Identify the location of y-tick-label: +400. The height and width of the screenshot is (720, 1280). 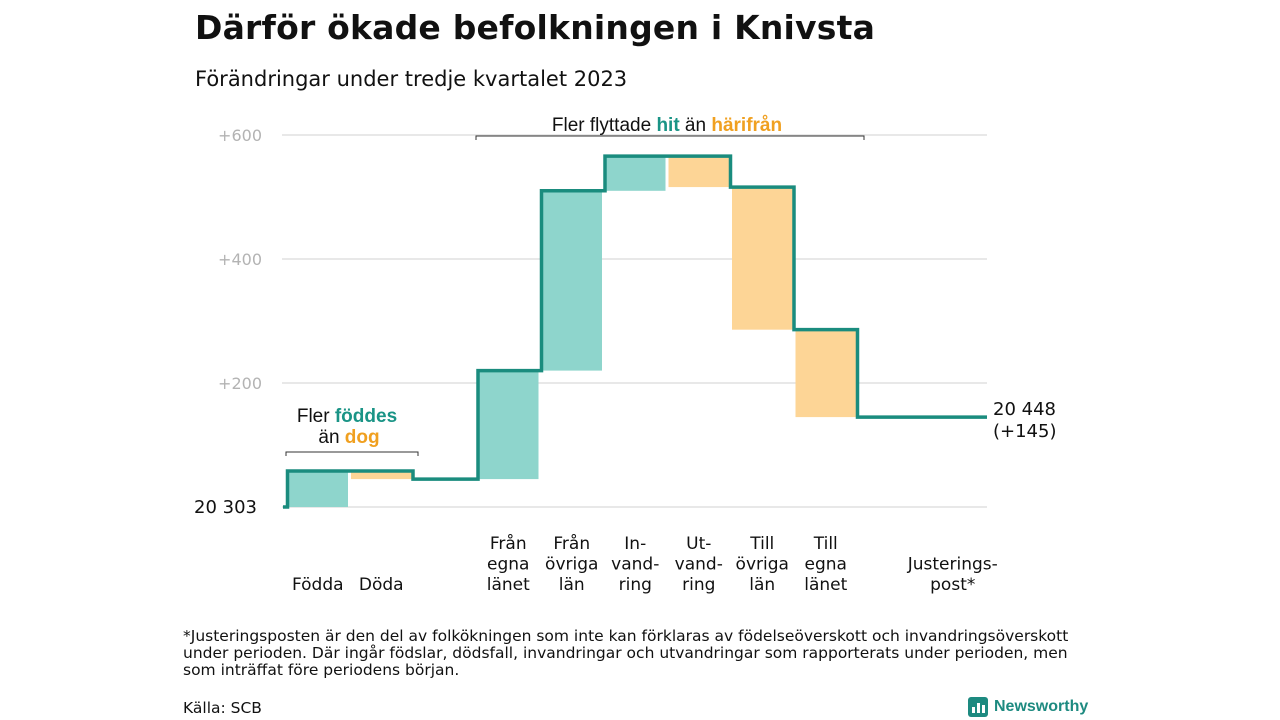
(240, 259).